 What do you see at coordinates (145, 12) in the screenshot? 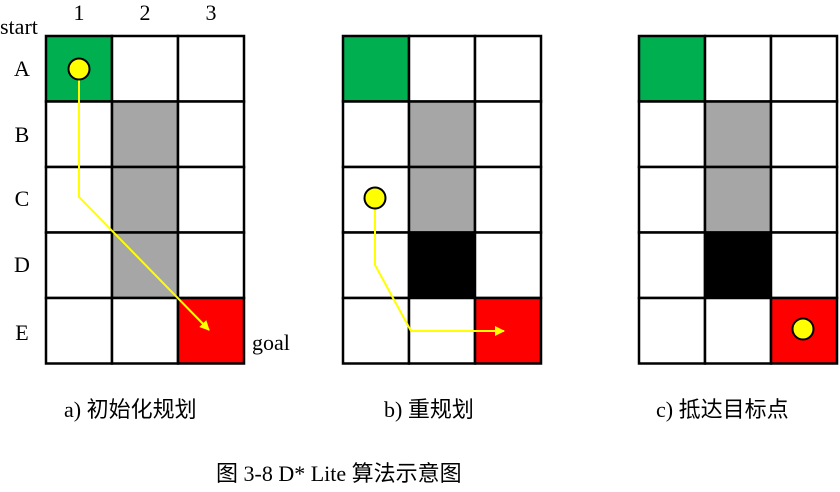
I see `column-label-2: 2` at bounding box center [145, 12].